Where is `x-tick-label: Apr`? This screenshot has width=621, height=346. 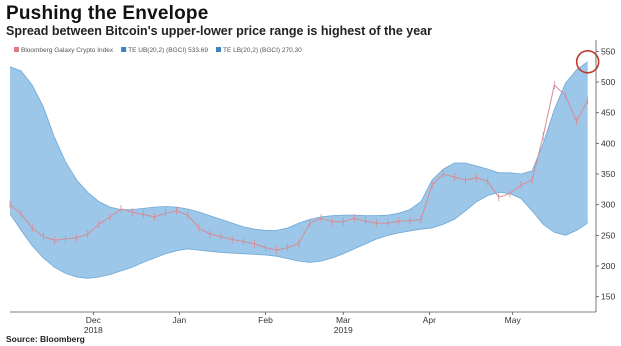
x-tick-label: Apr is located at coordinates (429, 320).